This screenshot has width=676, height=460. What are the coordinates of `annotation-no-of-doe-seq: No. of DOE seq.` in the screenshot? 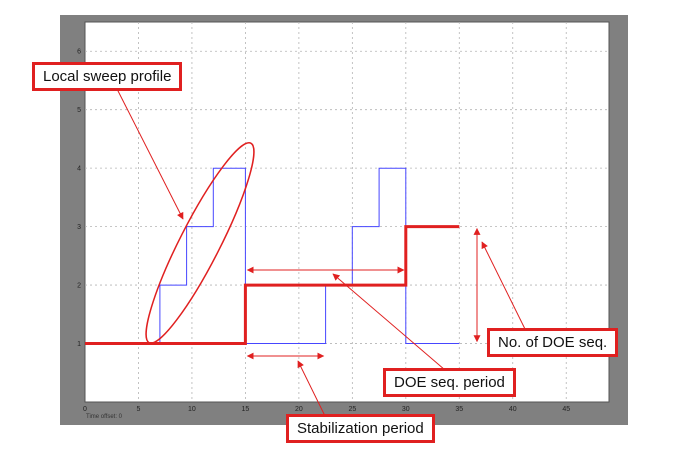 It's located at (553, 342).